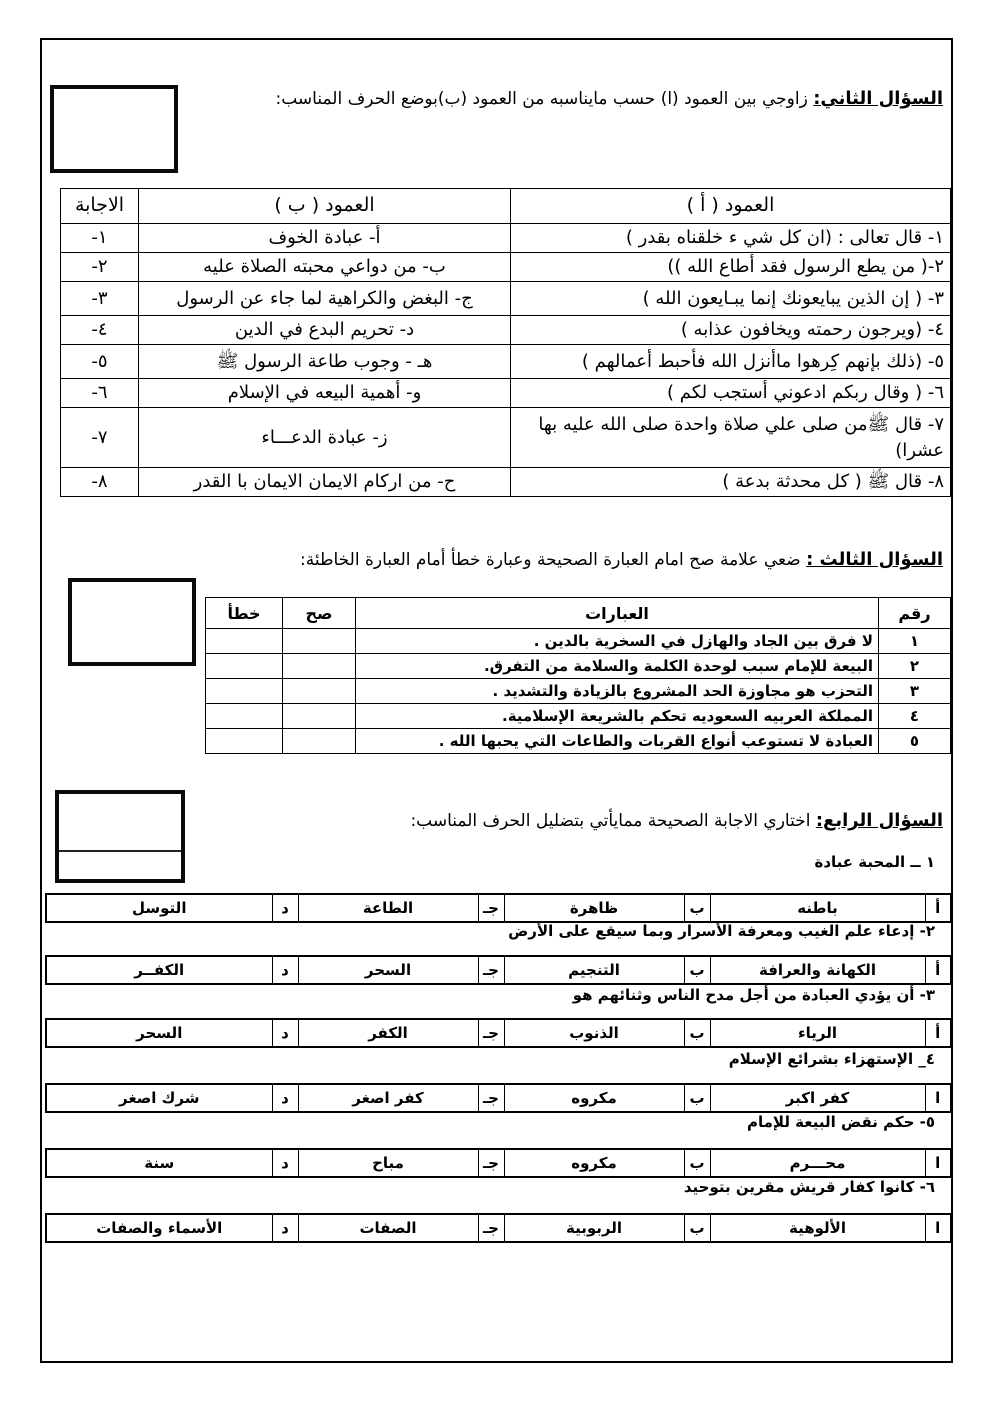  I want to click on answer-cell: ٥-, so click(99, 362).